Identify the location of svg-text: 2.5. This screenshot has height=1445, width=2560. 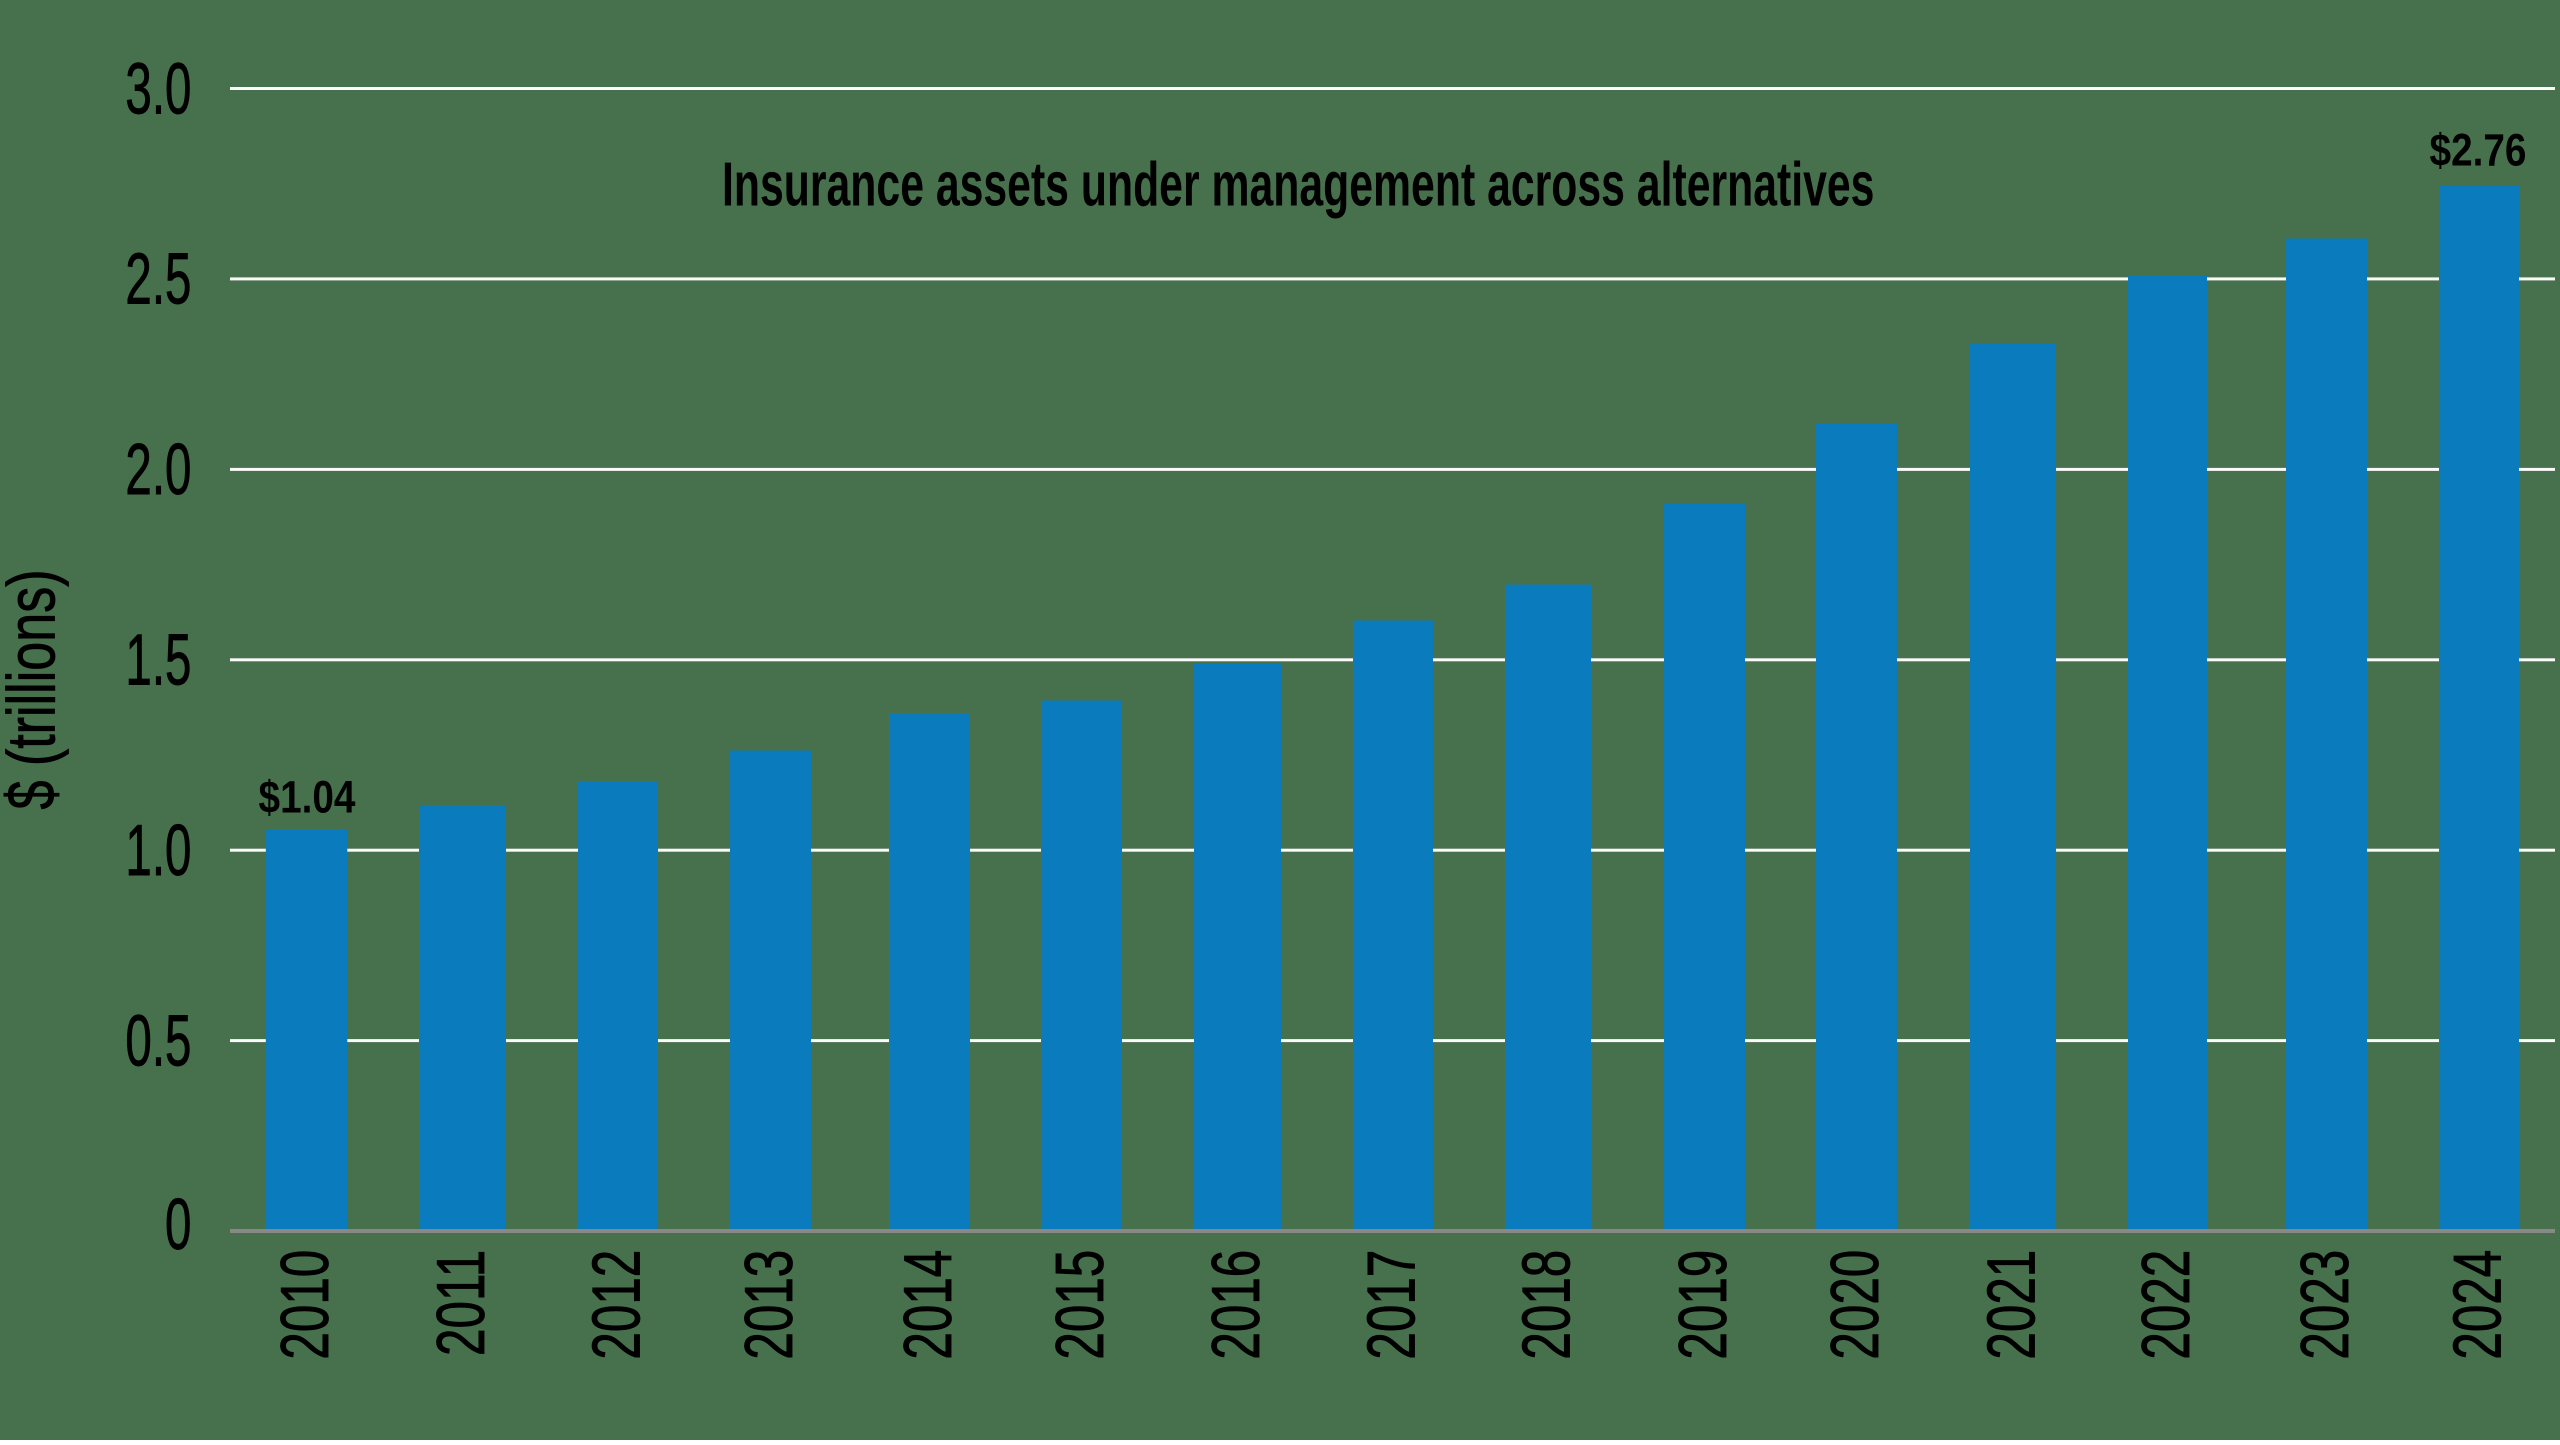
(158, 279).